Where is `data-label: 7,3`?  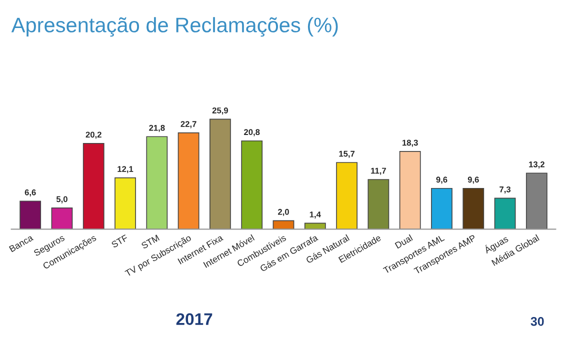
data-label: 7,3 is located at coordinates (505, 190).